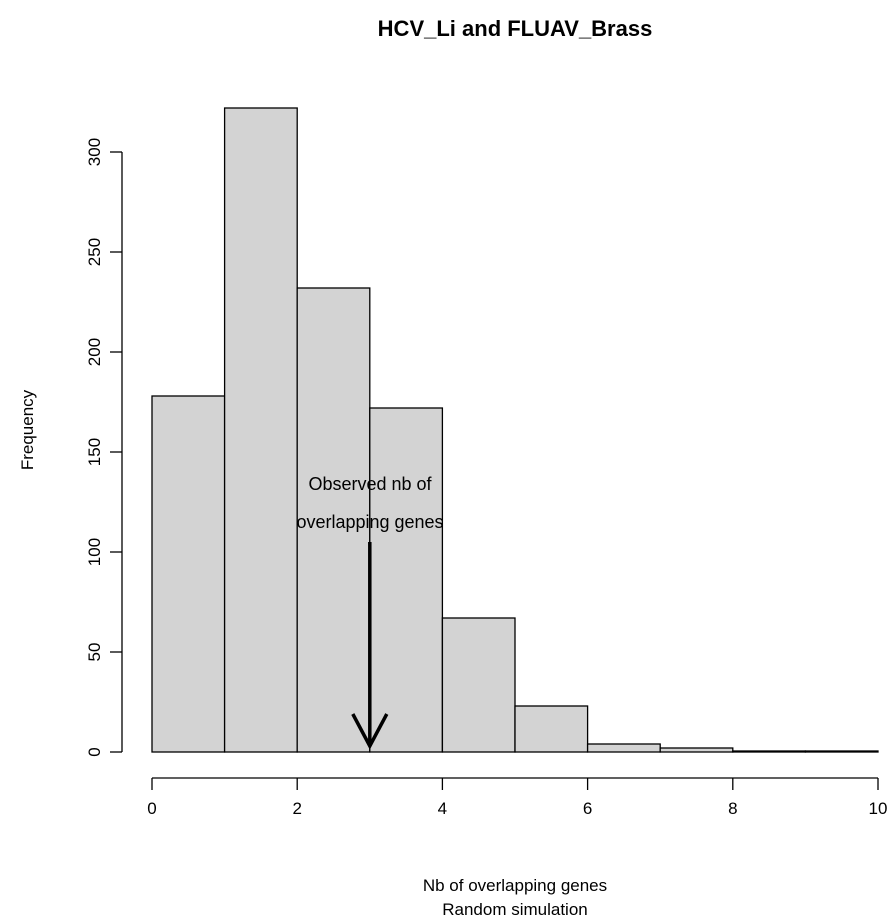 This screenshot has height=923, width=895. Describe the element at coordinates (94, 751) in the screenshot. I see `y-tick-label: 0` at that location.